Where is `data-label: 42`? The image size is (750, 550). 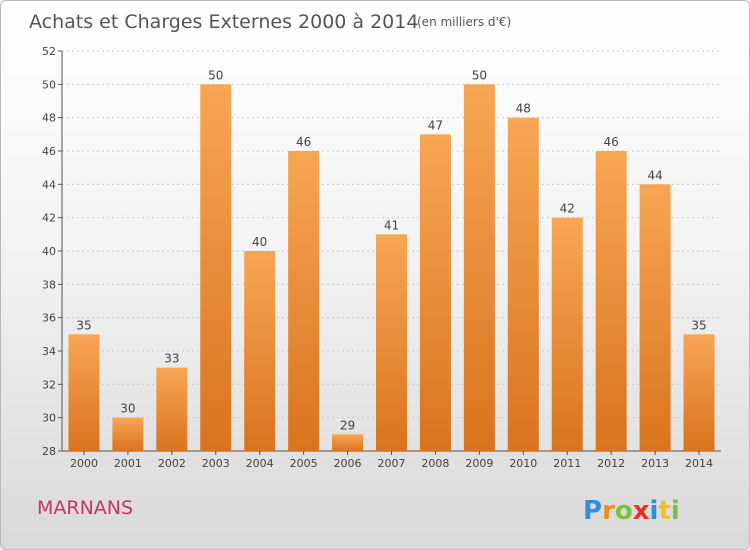
data-label: 42 is located at coordinates (567, 209).